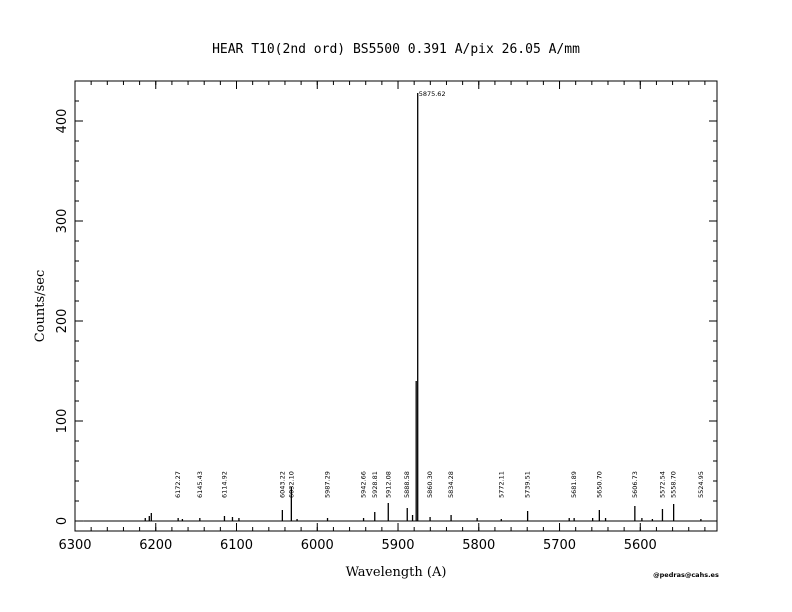 This screenshot has width=792, height=612. I want to click on line-label: 5739.51, so click(528, 484).